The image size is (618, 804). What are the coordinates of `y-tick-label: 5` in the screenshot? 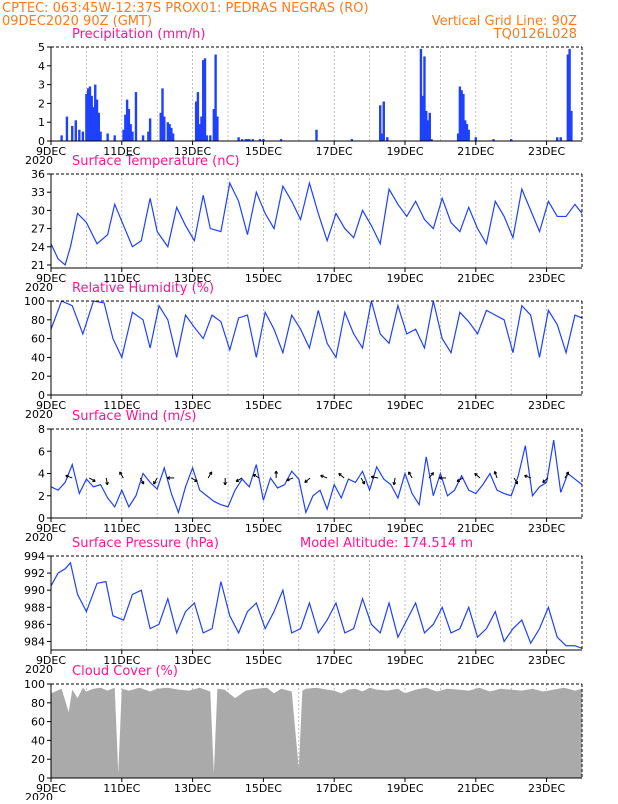 It's located at (41, 47).